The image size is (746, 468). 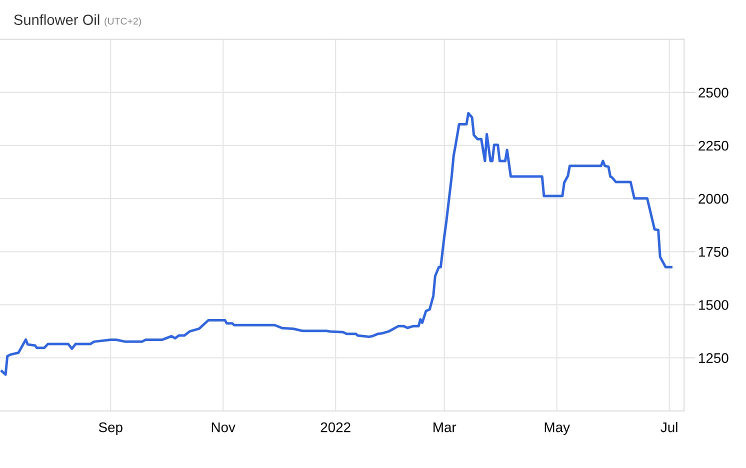 What do you see at coordinates (713, 358) in the screenshot?
I see `y-tick-label: 1250` at bounding box center [713, 358].